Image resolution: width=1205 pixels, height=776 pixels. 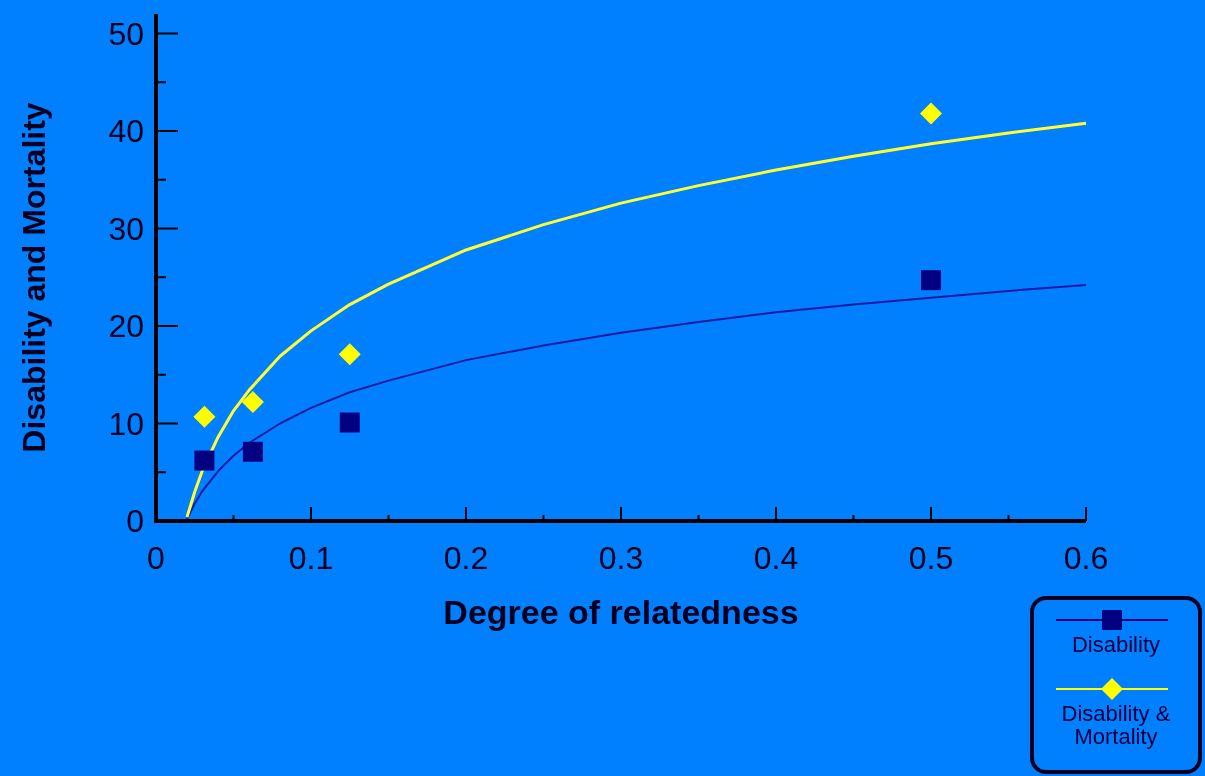 What do you see at coordinates (126, 228) in the screenshot?
I see `y-tick-label: 30` at bounding box center [126, 228].